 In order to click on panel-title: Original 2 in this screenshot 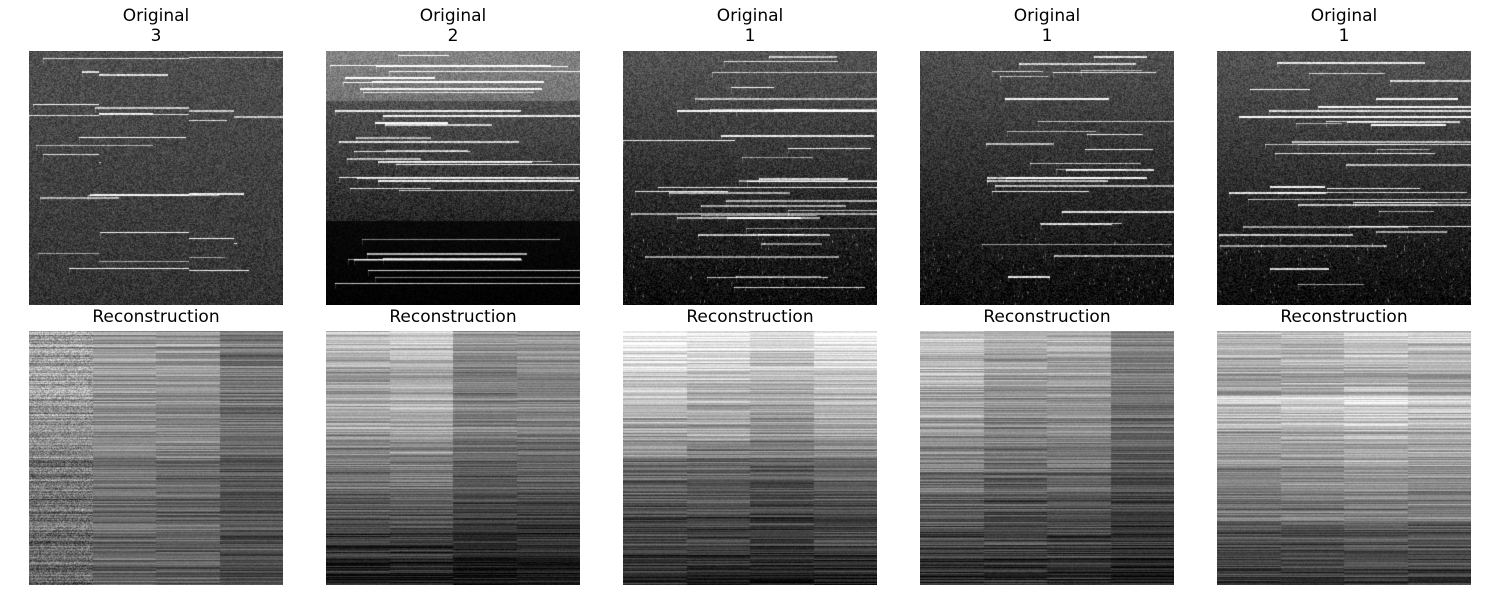, I will do `click(453, 26)`.